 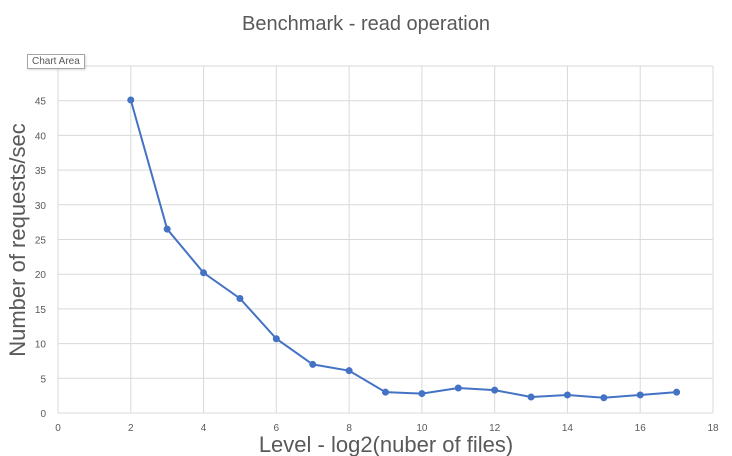 What do you see at coordinates (41, 345) in the screenshot?
I see `y-tick-label: 10` at bounding box center [41, 345].